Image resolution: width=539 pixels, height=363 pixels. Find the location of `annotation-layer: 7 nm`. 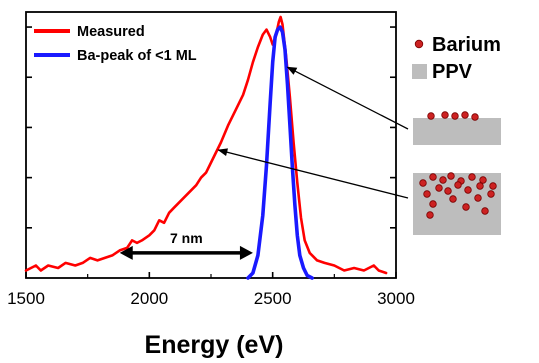

annotation-layer: 7 nm is located at coordinates (186, 245).